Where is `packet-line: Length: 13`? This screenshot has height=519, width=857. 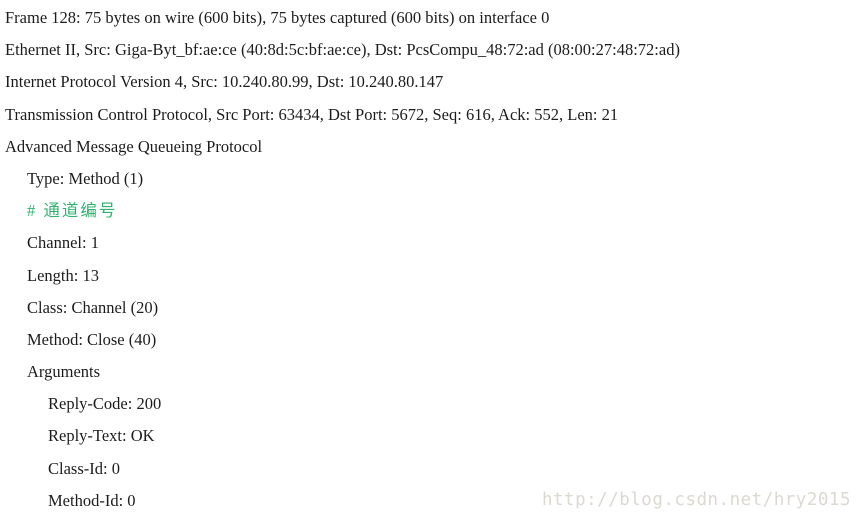 packet-line: Length: 13 is located at coordinates (63, 275).